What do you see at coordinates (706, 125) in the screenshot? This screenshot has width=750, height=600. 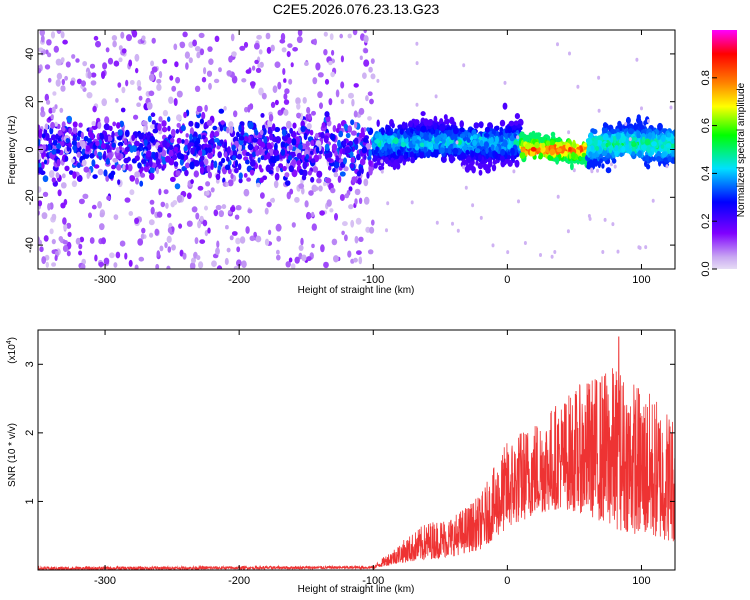 I see `colorbar-tick-label: 0.6` at bounding box center [706, 125].